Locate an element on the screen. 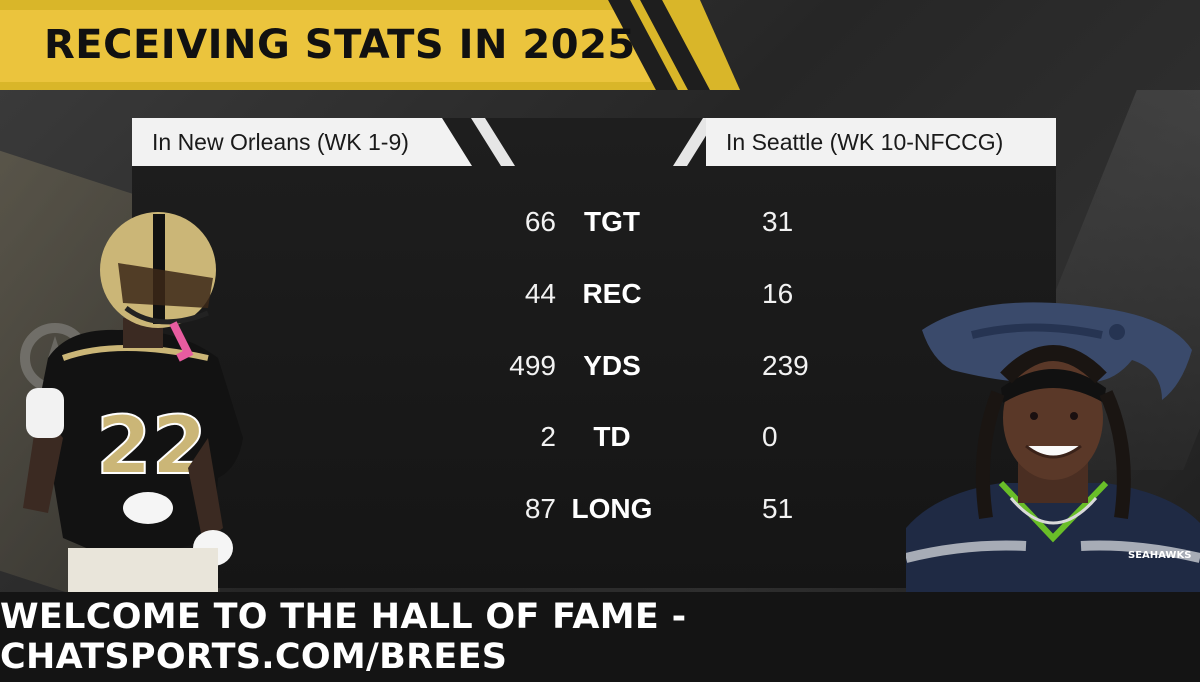  team-header-label: In Seattle (WK 10-NFCCG) is located at coordinates (865, 141).